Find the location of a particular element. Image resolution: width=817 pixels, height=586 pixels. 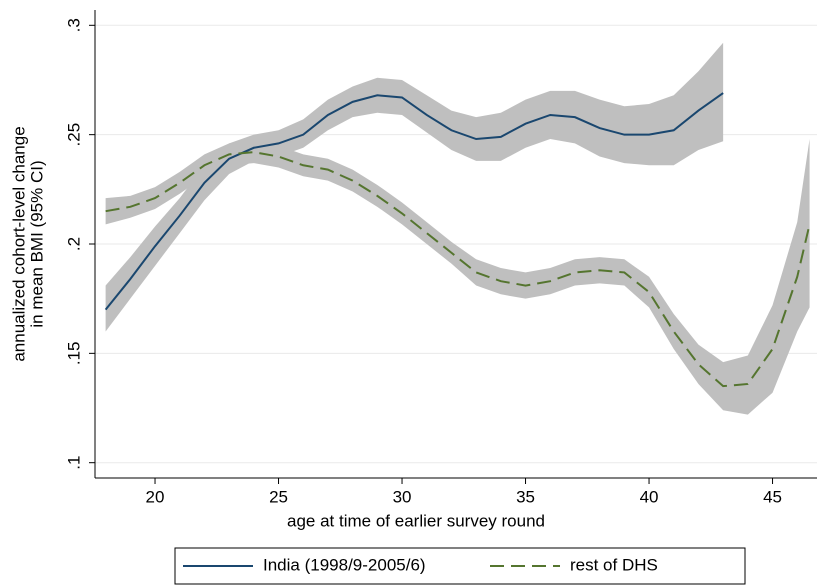

y-tick-label: .15 is located at coordinates (73, 354).